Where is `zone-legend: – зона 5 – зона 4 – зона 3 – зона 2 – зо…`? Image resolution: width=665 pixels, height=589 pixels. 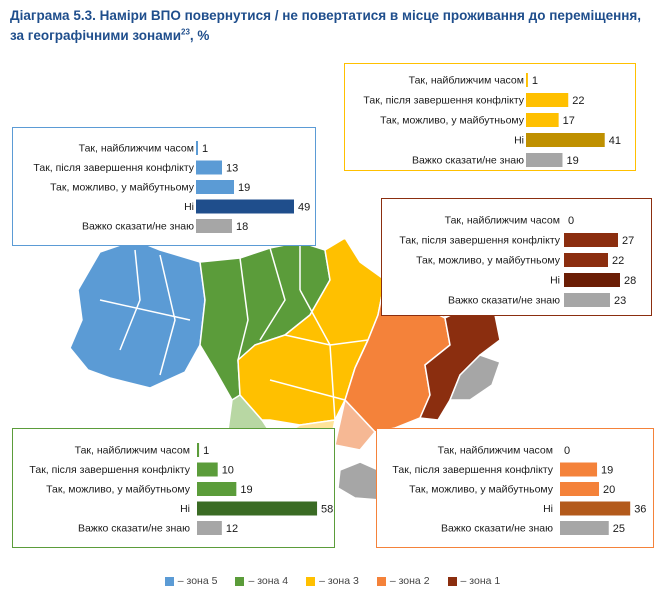 zone-legend: – зона 5 – зона 4 – зона 3 – зона 2 – зо… is located at coordinates (332, 581).